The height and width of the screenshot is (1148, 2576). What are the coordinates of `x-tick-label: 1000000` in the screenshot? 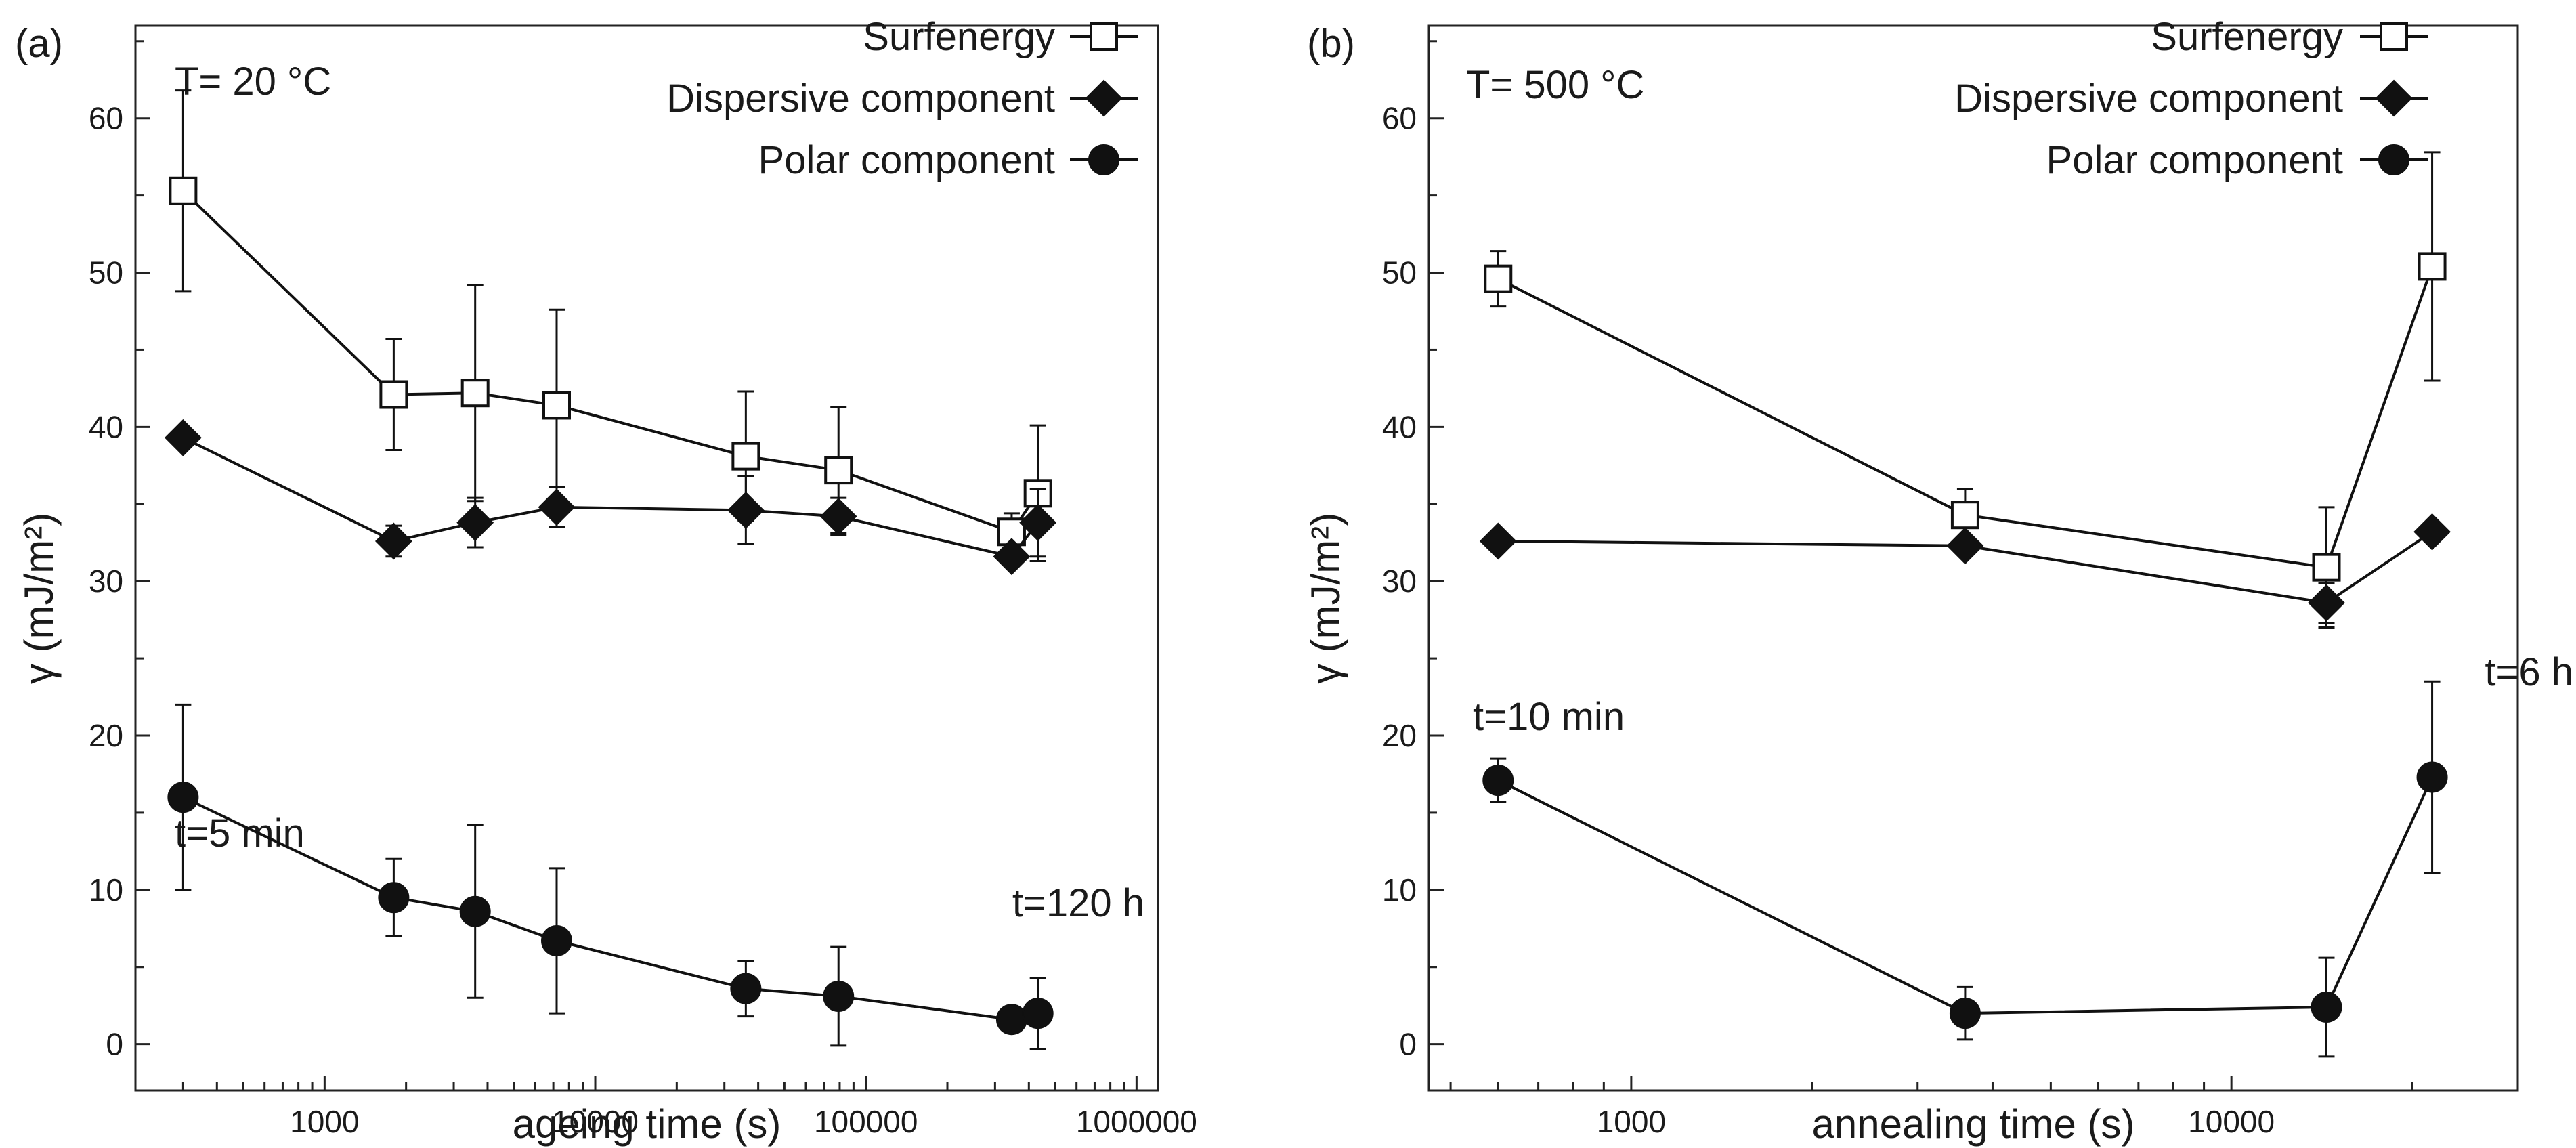 It's located at (1136, 1121).